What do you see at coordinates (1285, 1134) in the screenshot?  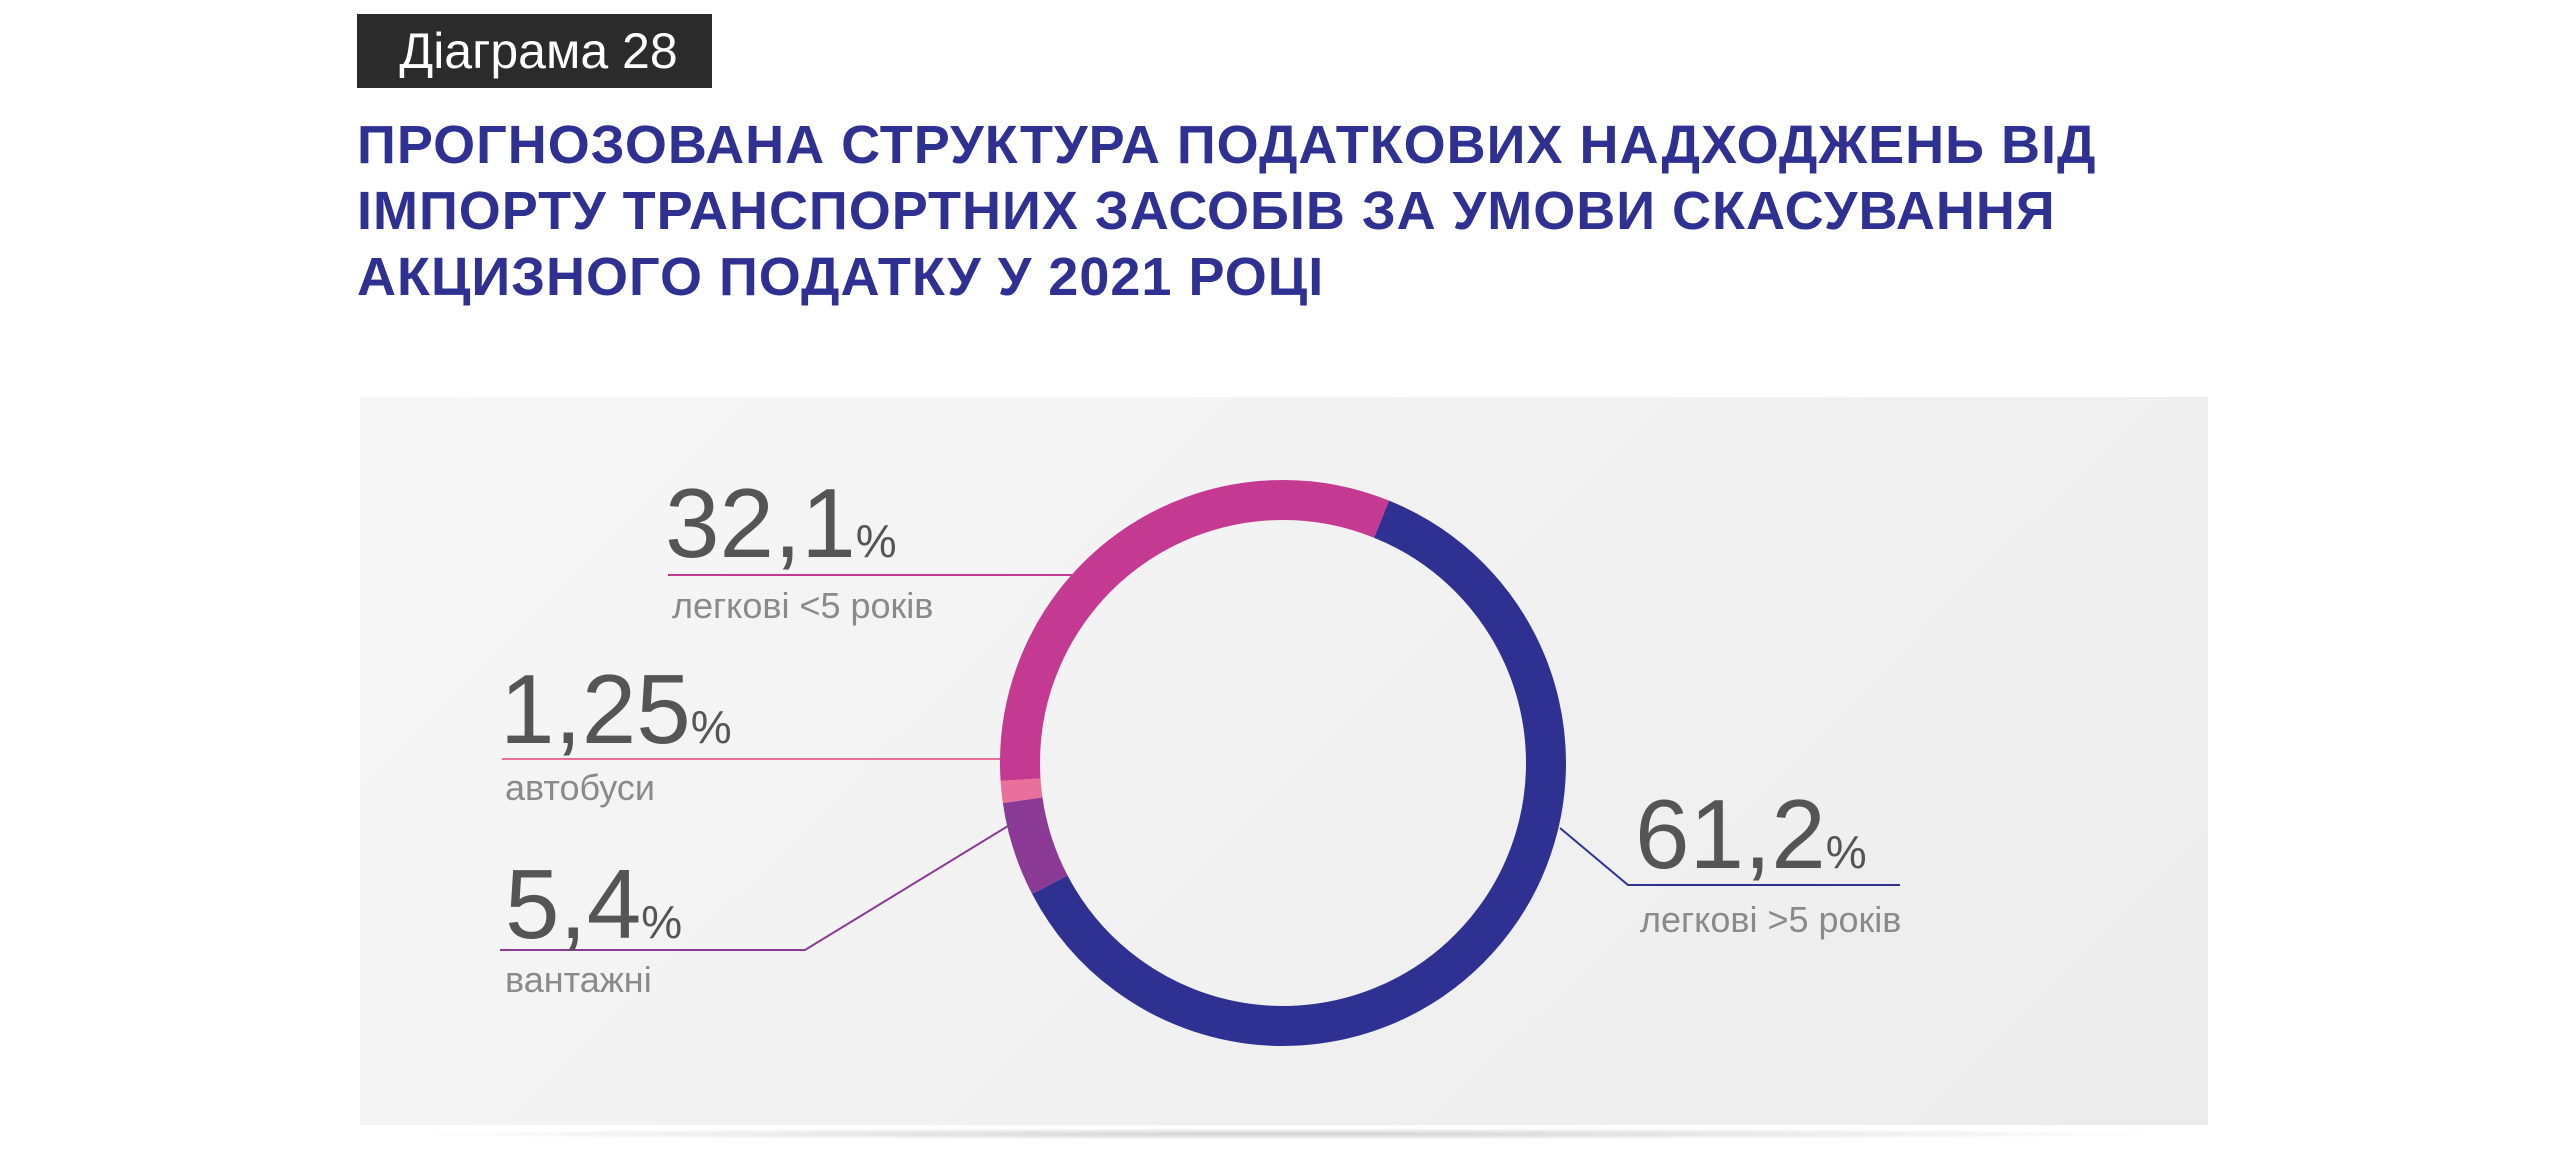 I see `panel-shadow` at bounding box center [1285, 1134].